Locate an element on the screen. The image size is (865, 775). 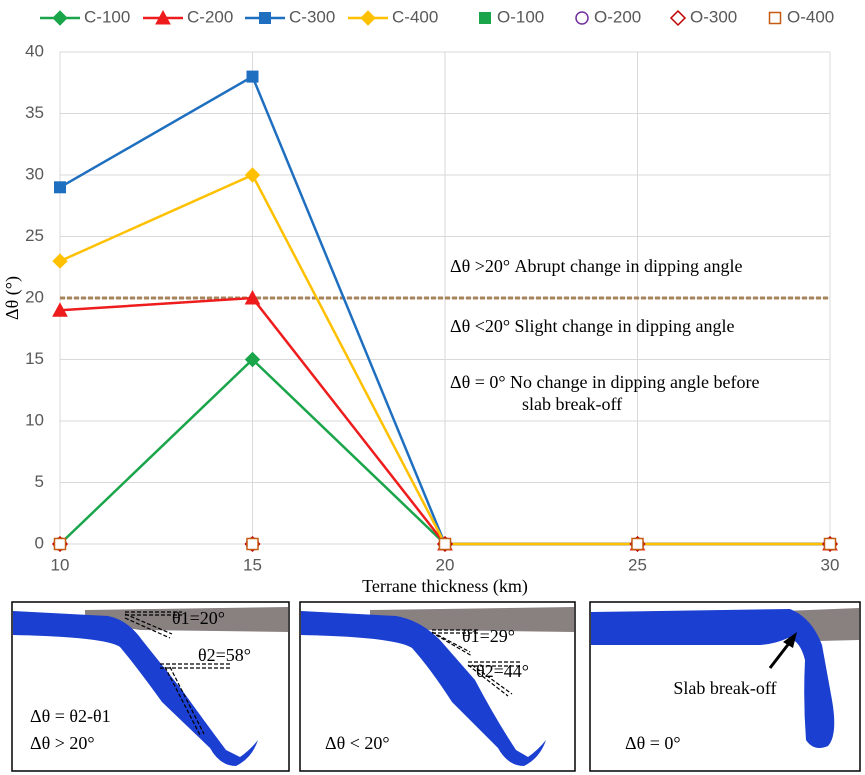
x-tick-label: 10 is located at coordinates (60, 564).